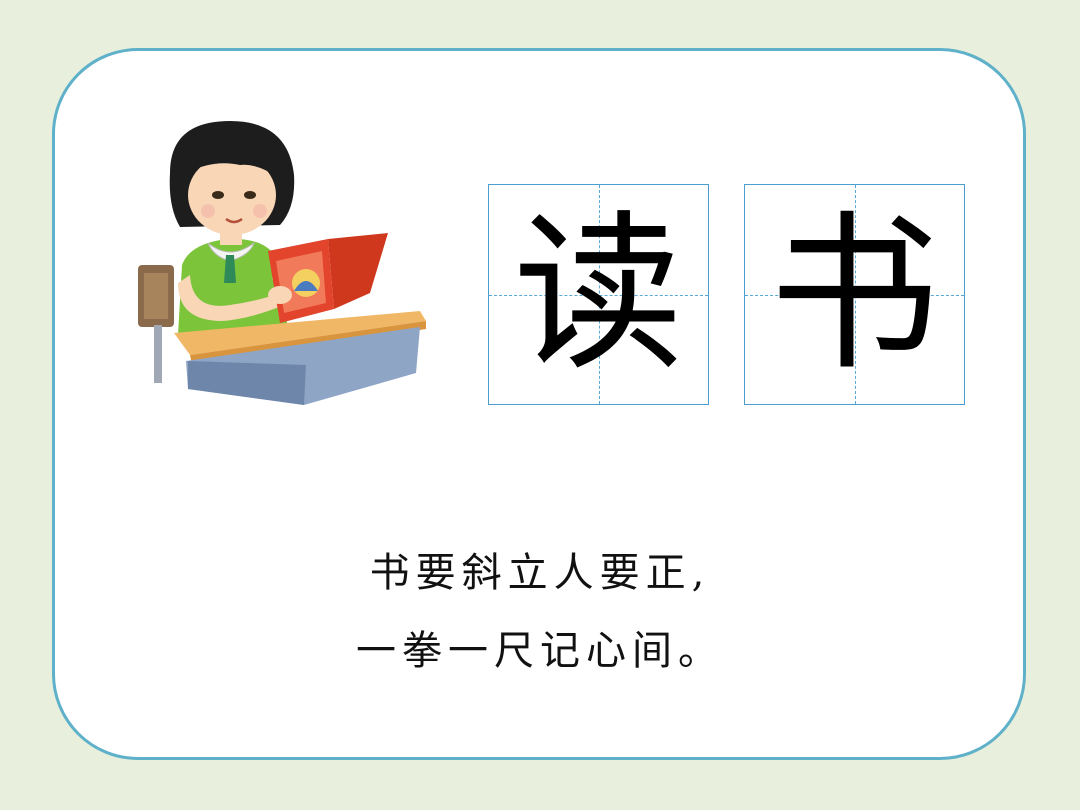 The image size is (1080, 810). Describe the element at coordinates (540, 573) in the screenshot. I see `poem-line: 书要斜立人要正,` at that location.